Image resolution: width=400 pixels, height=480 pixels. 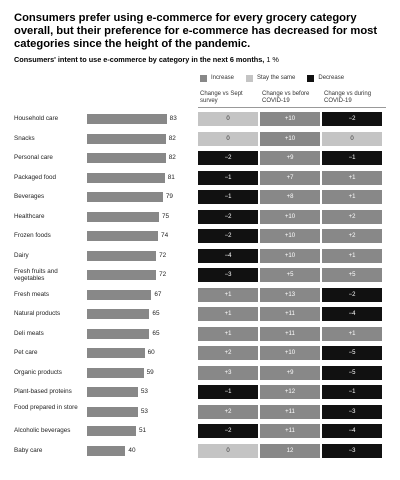 I want to click on legend-item-increase: Increase, so click(x=217, y=78).